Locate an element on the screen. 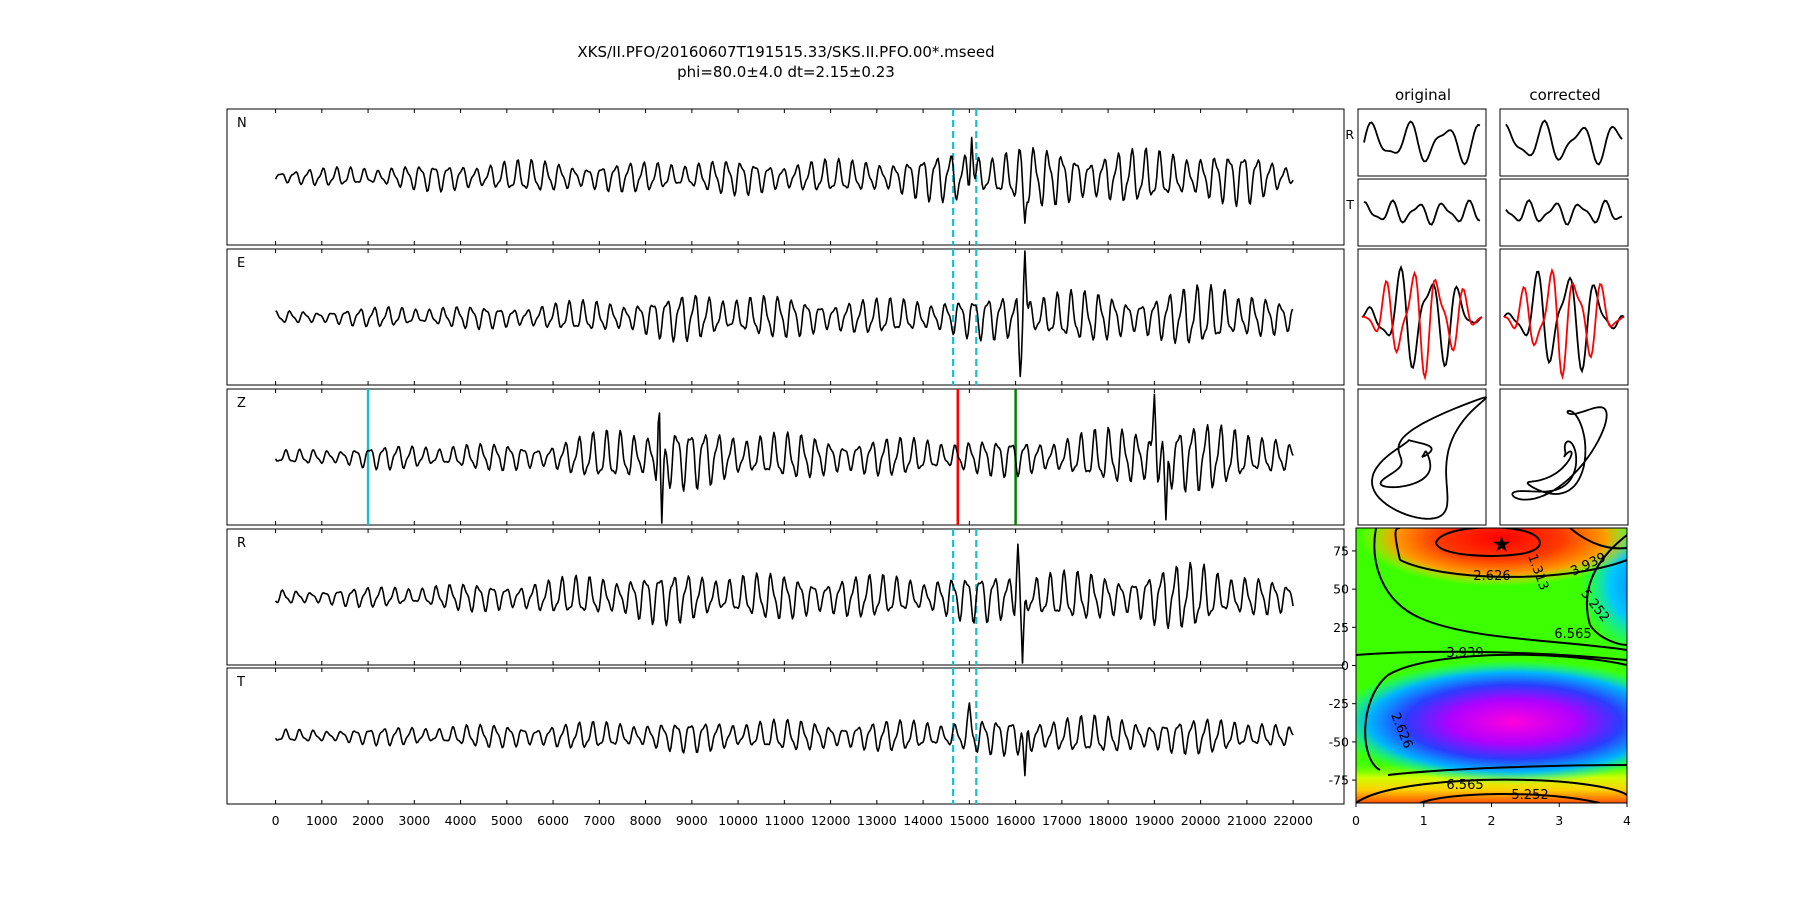 The height and width of the screenshot is (900, 1800). trace-panel-n: N is located at coordinates (785, 177).